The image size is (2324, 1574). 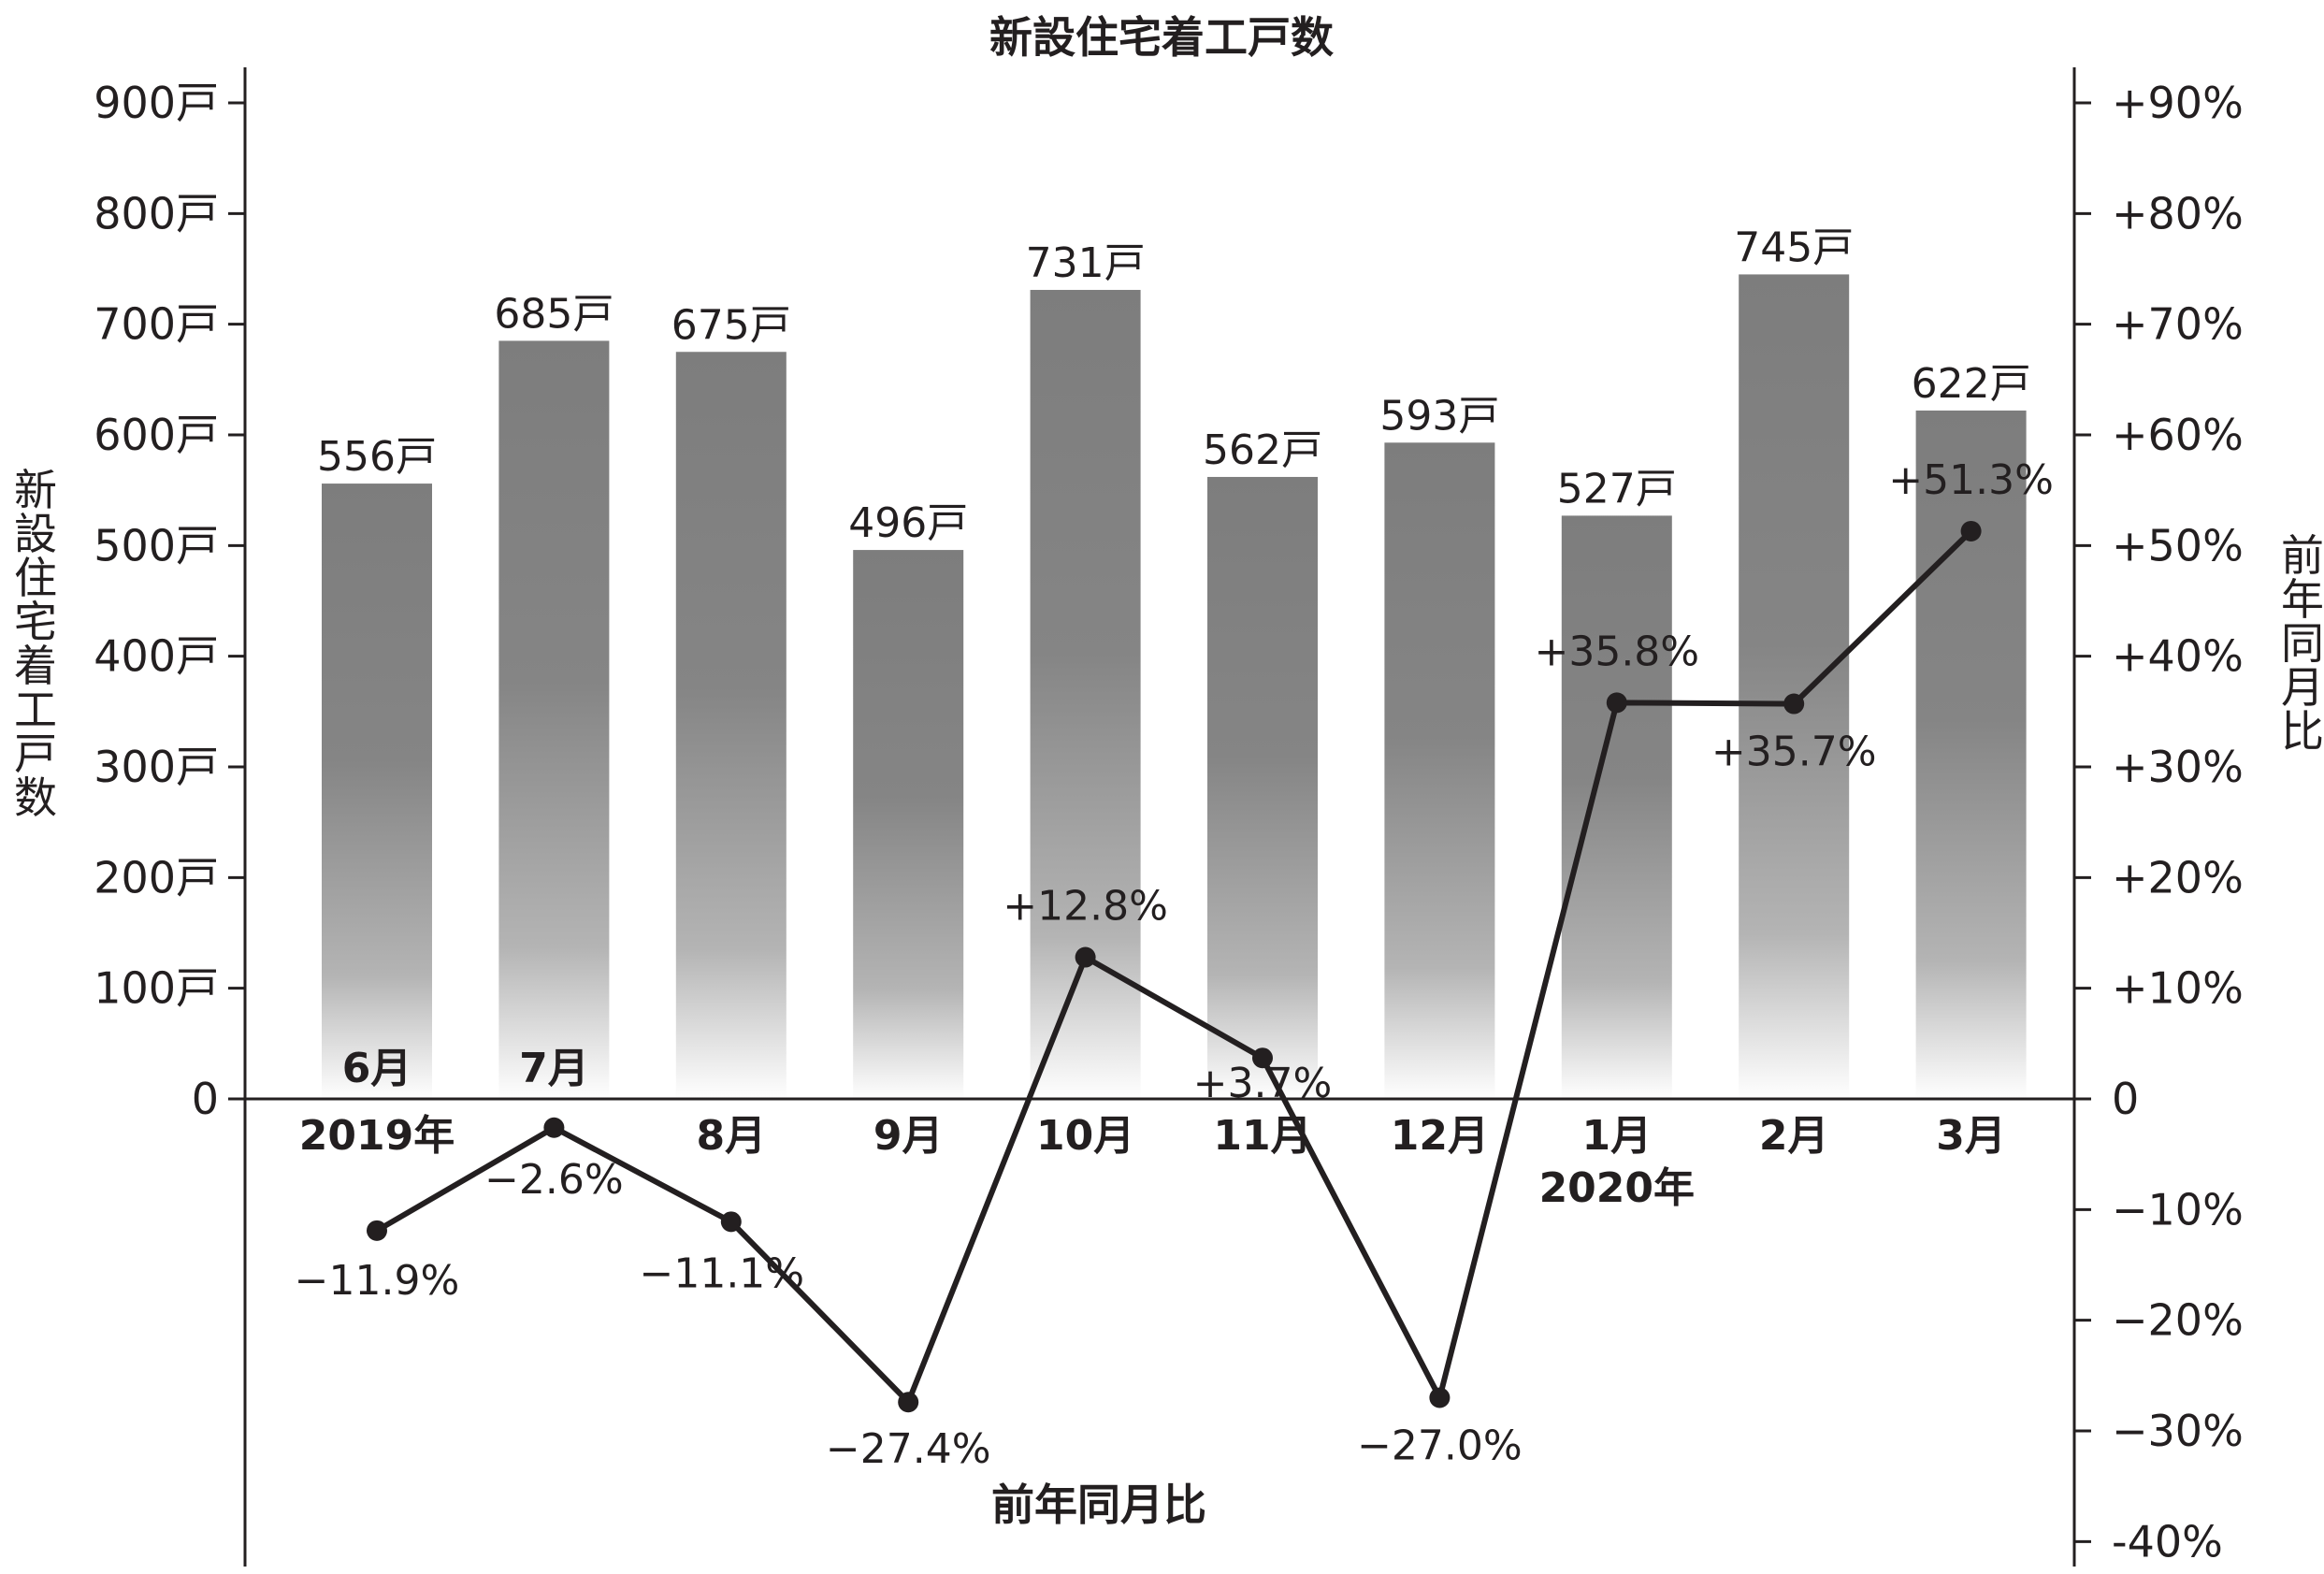 What do you see at coordinates (35, 622) in the screenshot?
I see `left-axis-label-char: 宅` at bounding box center [35, 622].